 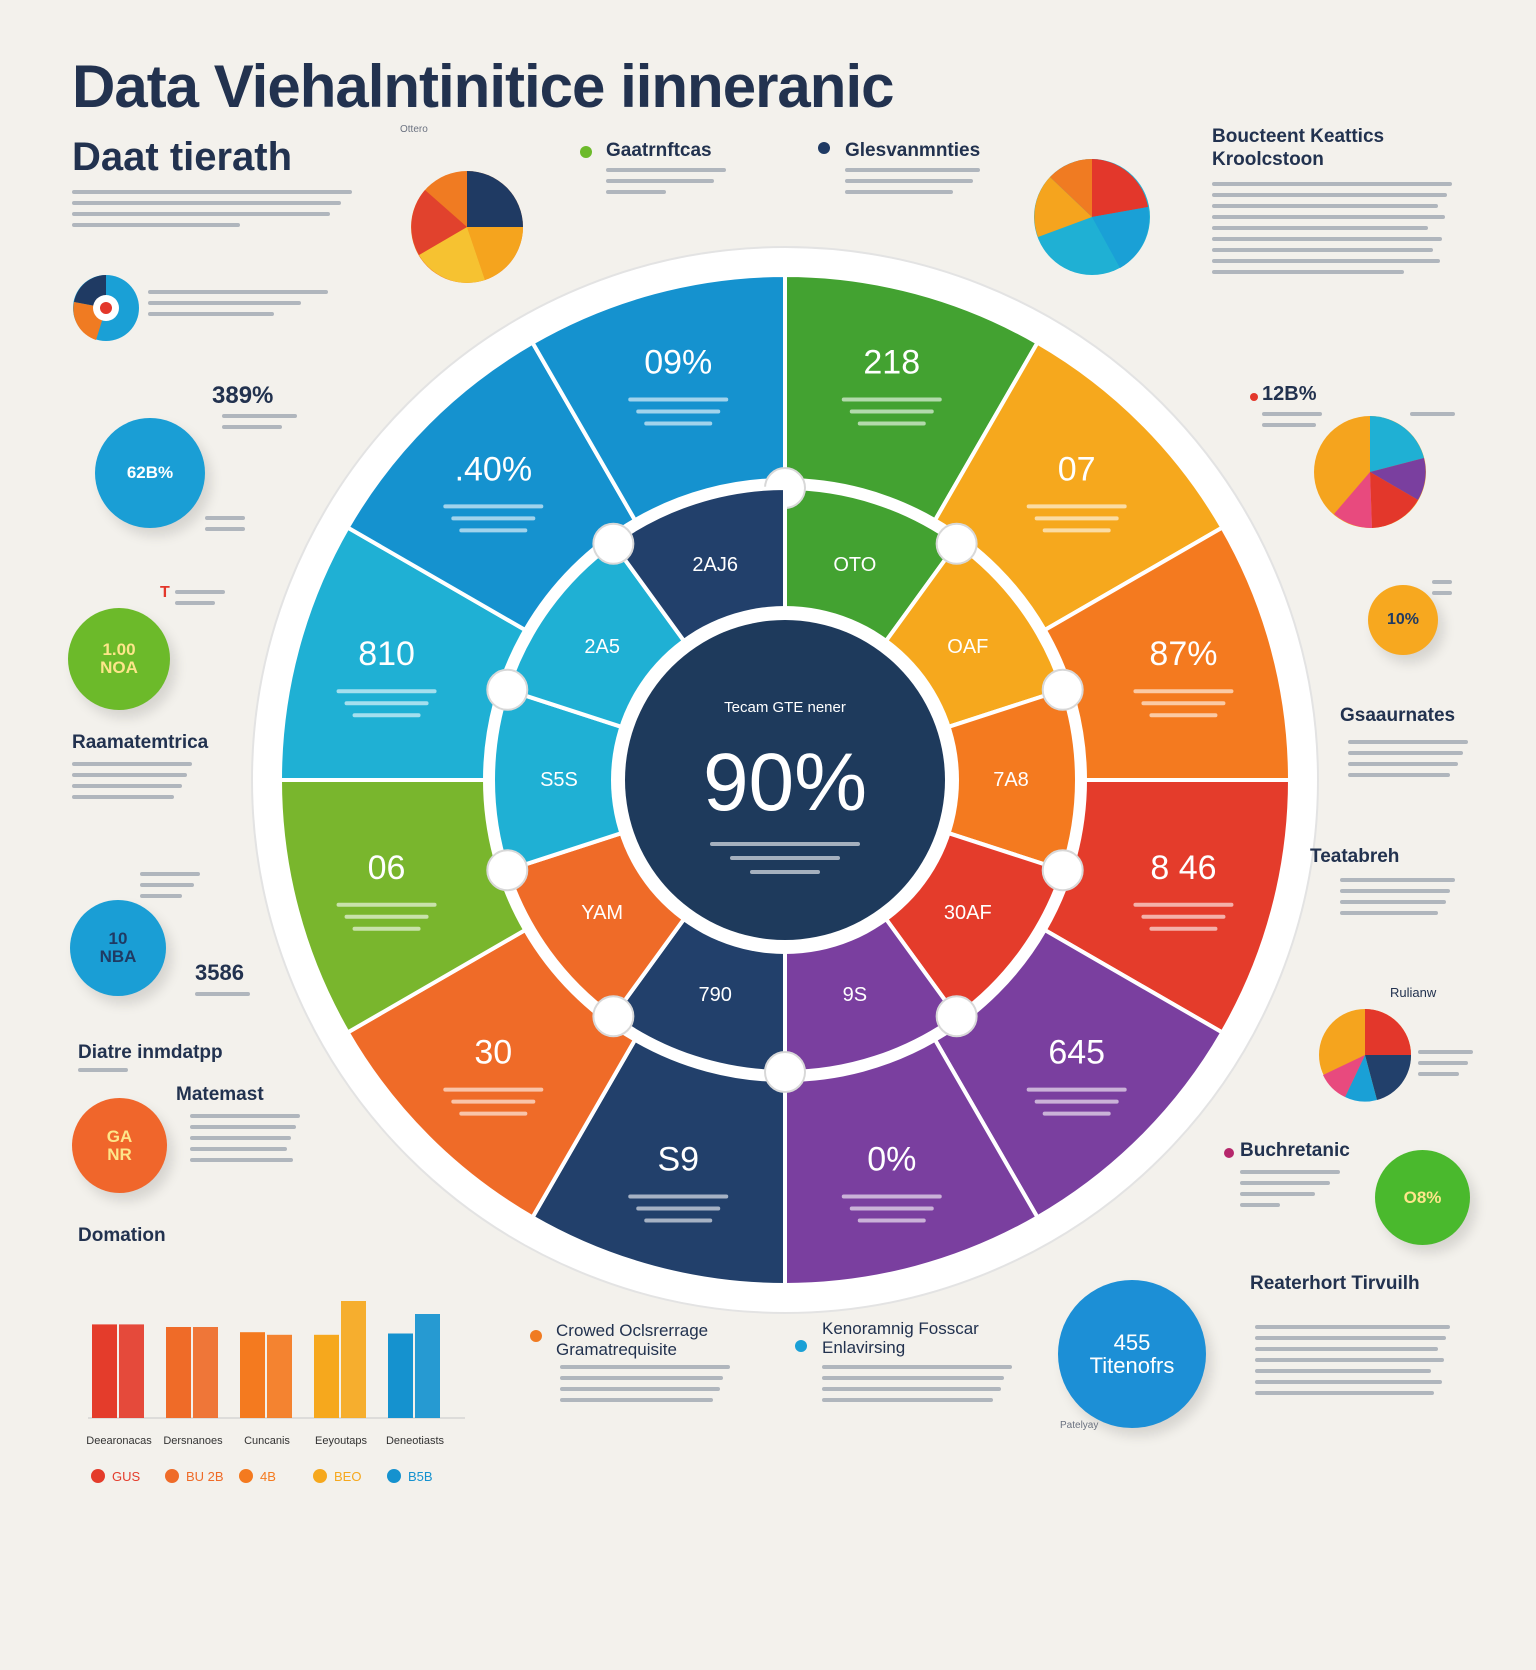 I want to click on label-fosscar: Kenoramnig Fosscar Enlavirsing, so click(x=900, y=1338).